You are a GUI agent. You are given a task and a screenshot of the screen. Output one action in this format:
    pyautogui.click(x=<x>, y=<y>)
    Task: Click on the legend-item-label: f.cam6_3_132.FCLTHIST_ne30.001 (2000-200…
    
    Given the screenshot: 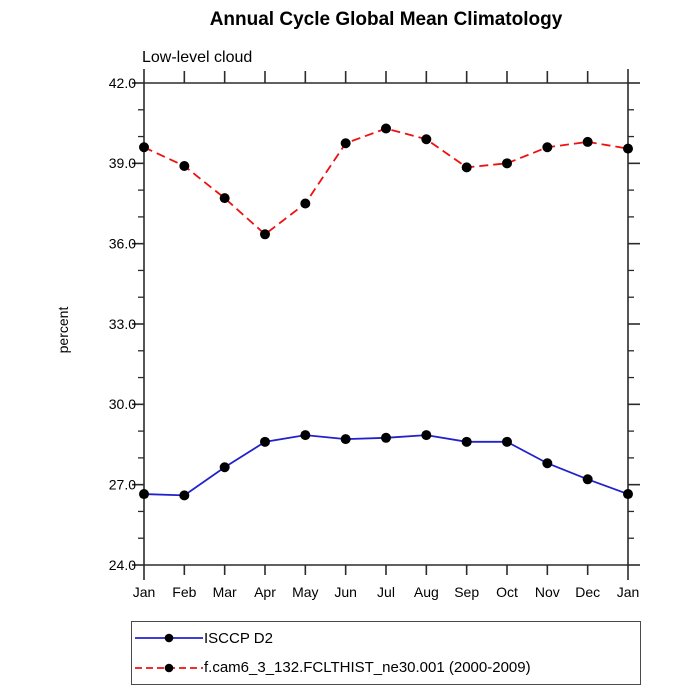 What is the action you would take?
    pyautogui.click(x=367, y=668)
    